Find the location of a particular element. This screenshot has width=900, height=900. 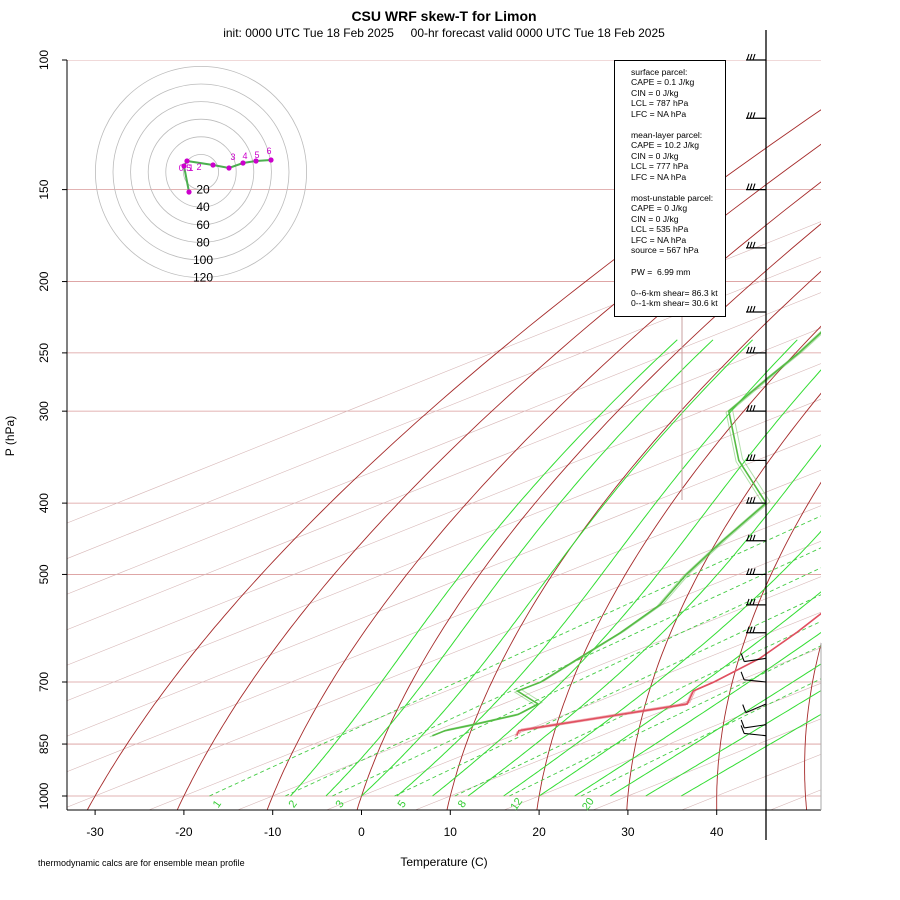

precipitable-water: PW = 6.99 mm is located at coordinates (661, 271).